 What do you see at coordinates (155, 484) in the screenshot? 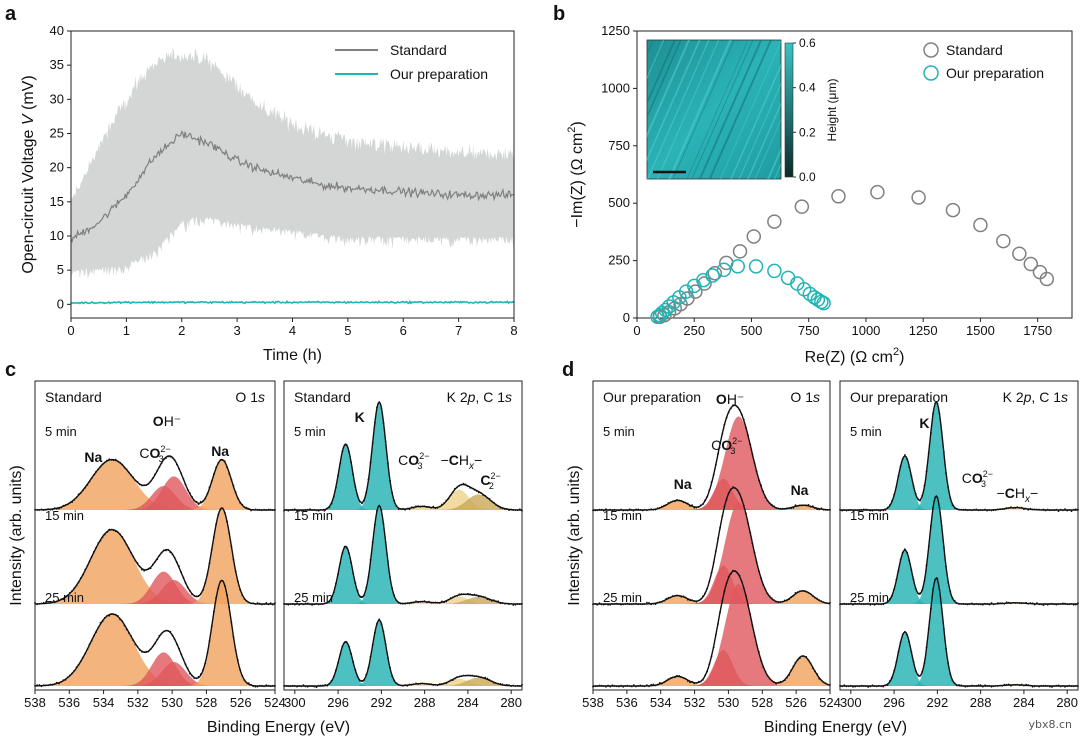
I see `fit-component-orange` at bounding box center [155, 484].